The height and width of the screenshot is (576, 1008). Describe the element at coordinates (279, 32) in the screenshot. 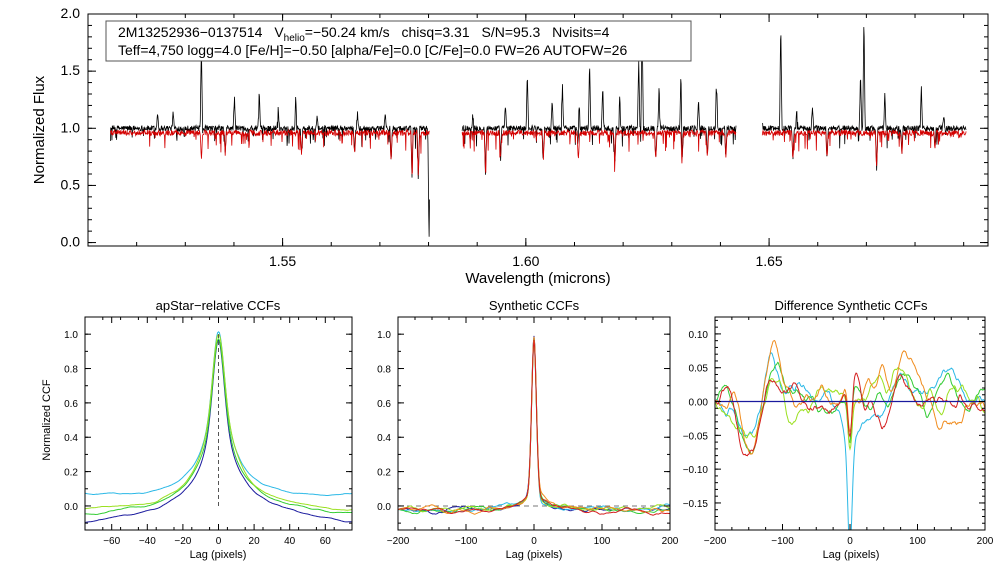

I see `vhelio-symbol: V` at that location.